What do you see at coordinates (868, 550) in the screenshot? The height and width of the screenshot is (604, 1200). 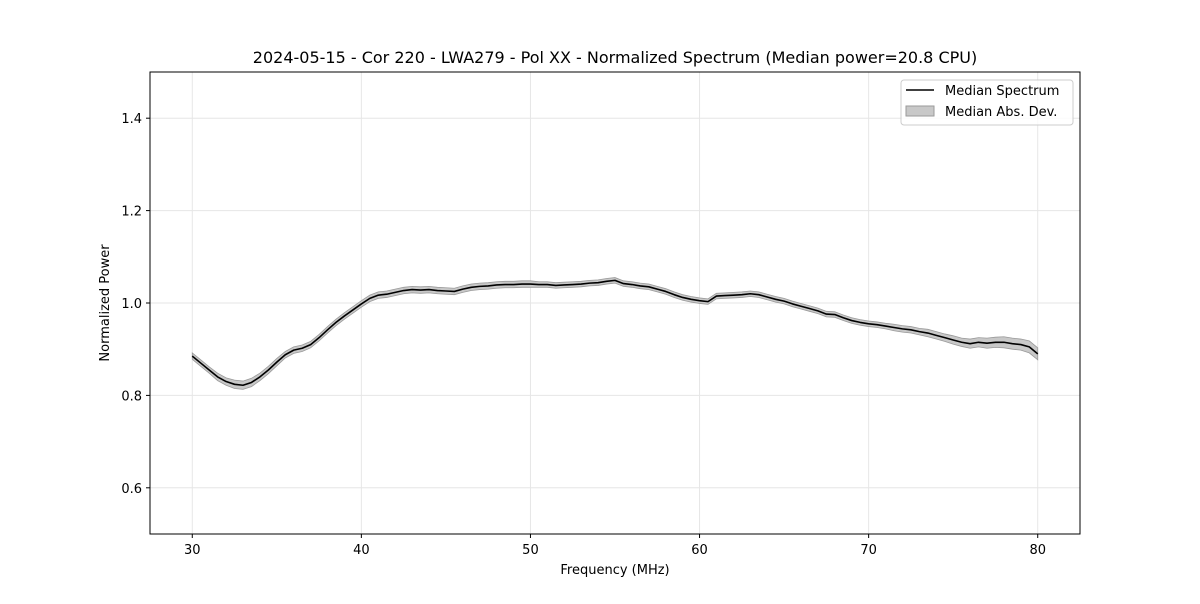 I see `x-tick-label: 70` at bounding box center [868, 550].